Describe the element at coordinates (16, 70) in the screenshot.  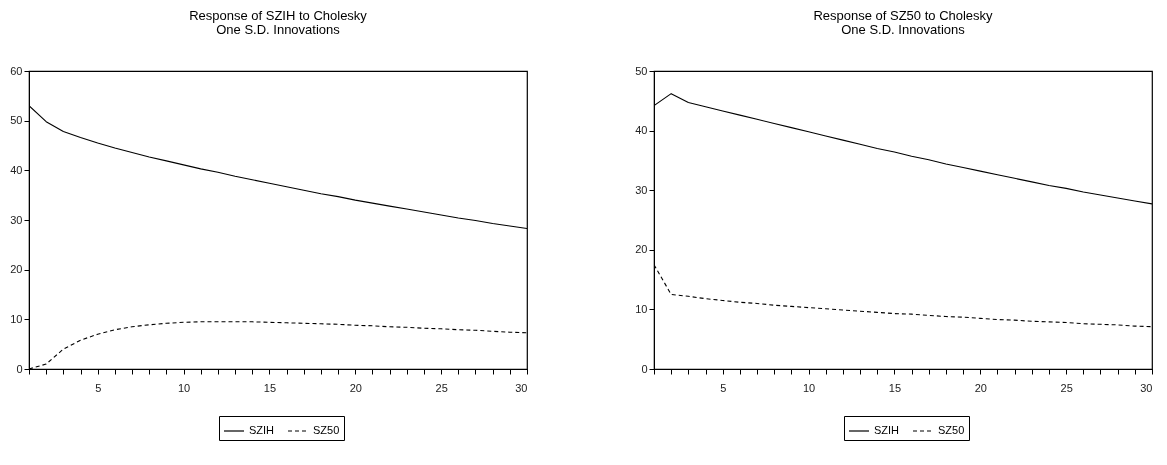
I see `y-tick-label: 60` at that location.